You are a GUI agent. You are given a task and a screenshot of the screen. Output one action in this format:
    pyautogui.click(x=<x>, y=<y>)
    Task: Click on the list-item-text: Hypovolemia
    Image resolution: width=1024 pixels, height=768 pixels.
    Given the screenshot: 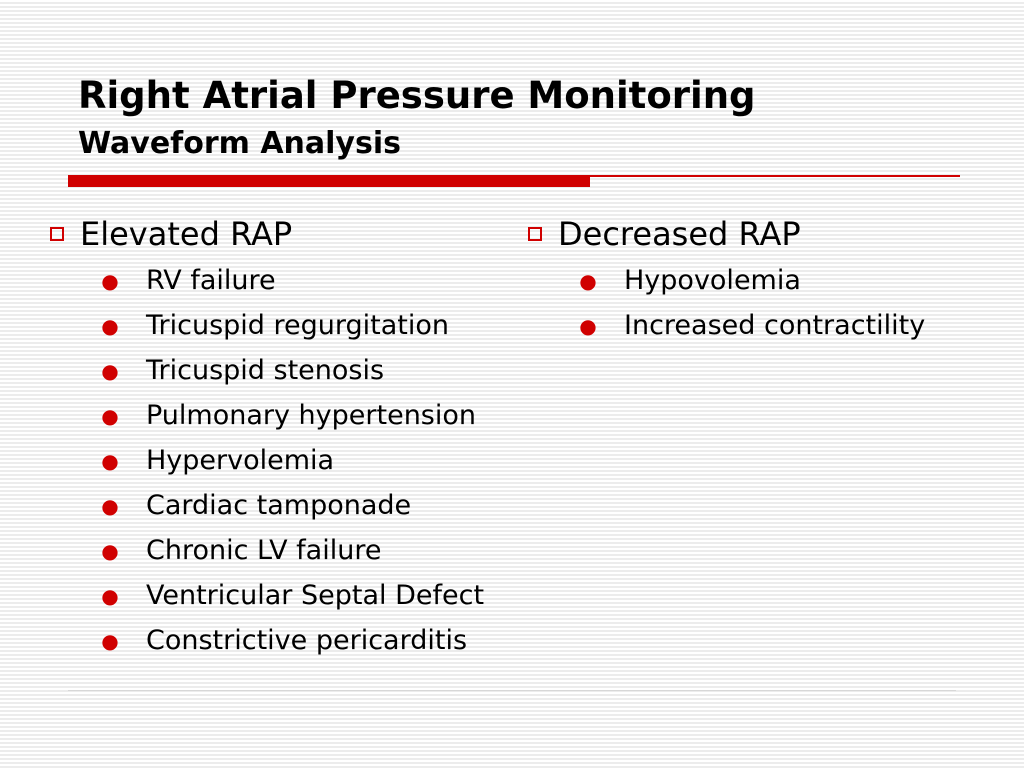 What is the action you would take?
    pyautogui.click(x=712, y=280)
    